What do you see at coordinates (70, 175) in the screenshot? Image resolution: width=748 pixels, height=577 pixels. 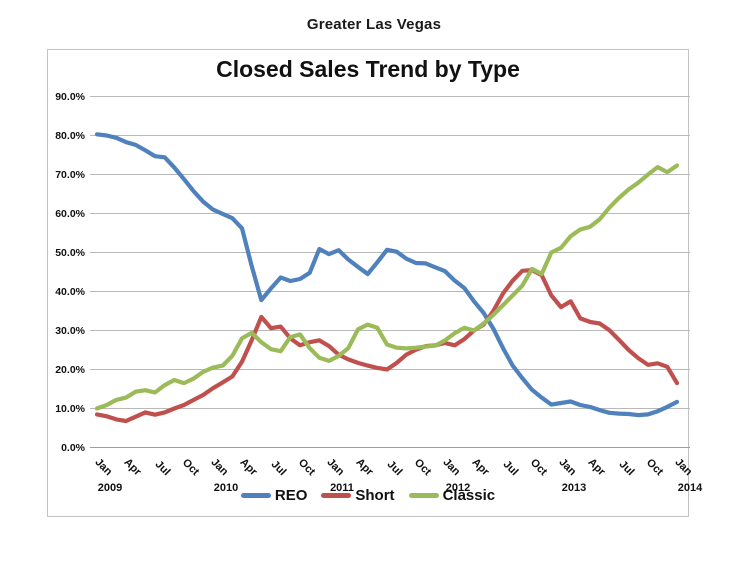 I see `y-tick-label: 70.0%` at bounding box center [70, 175].